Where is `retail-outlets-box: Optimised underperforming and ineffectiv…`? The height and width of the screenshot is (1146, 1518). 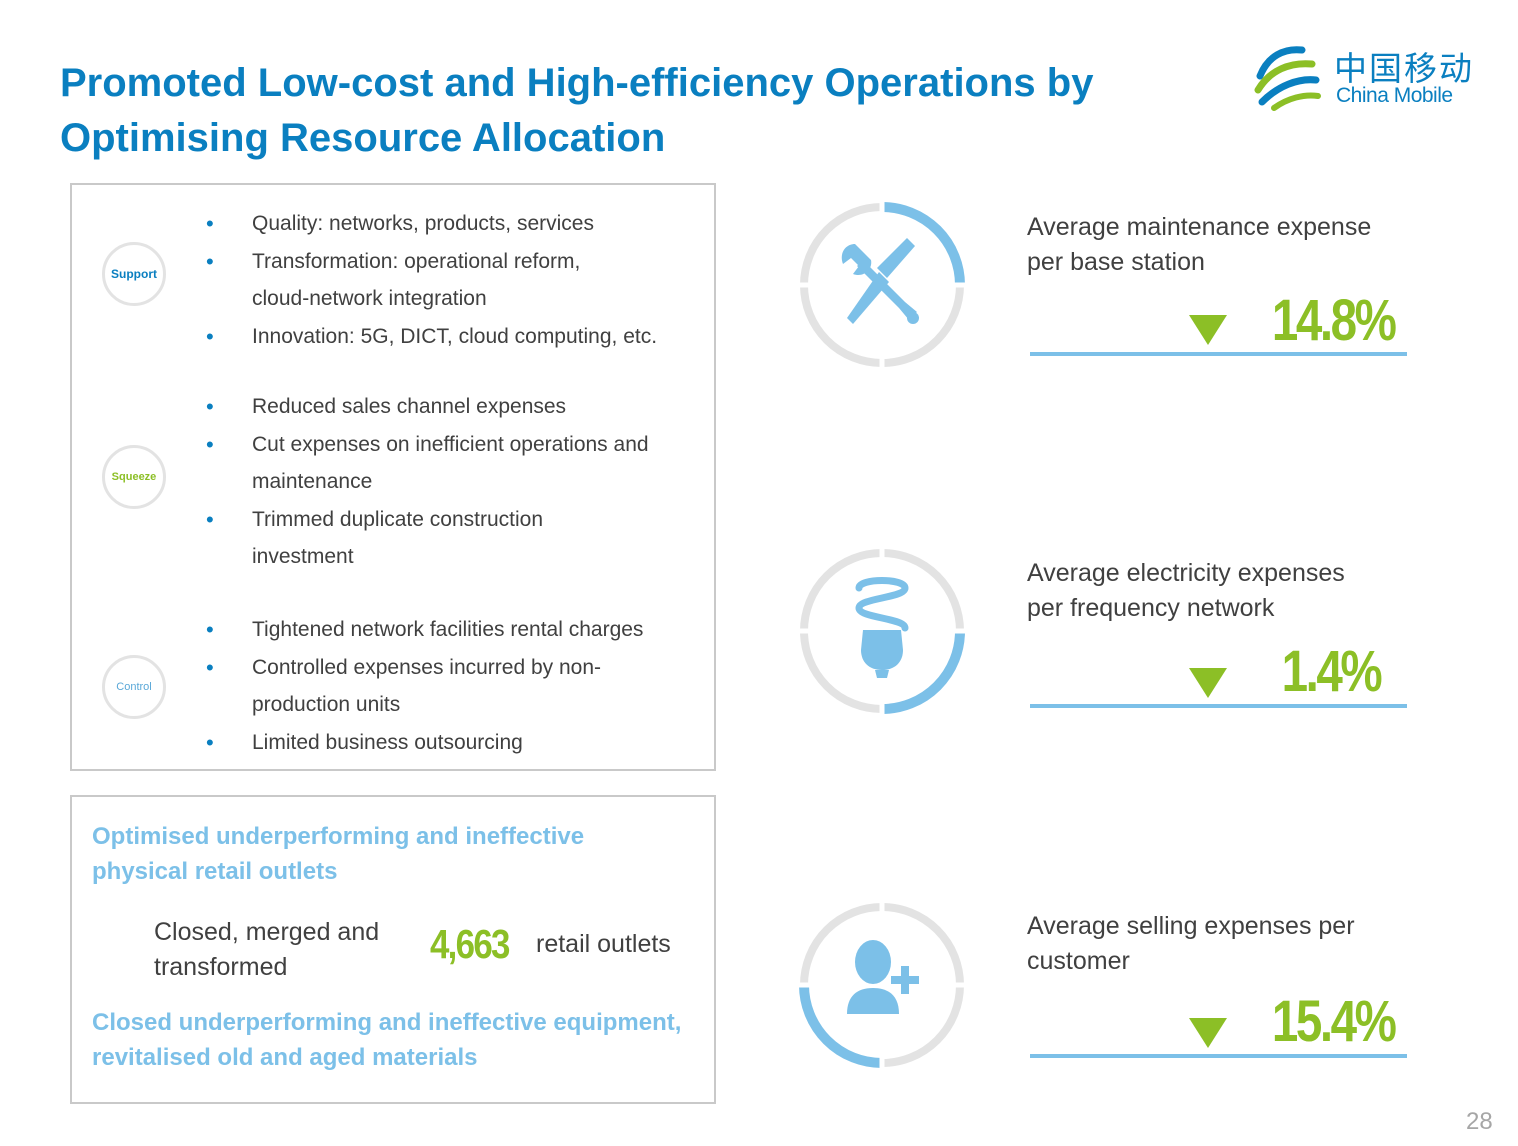
retail-outlets-box: Optimised underperforming and ineffectiv… is located at coordinates (393, 949).